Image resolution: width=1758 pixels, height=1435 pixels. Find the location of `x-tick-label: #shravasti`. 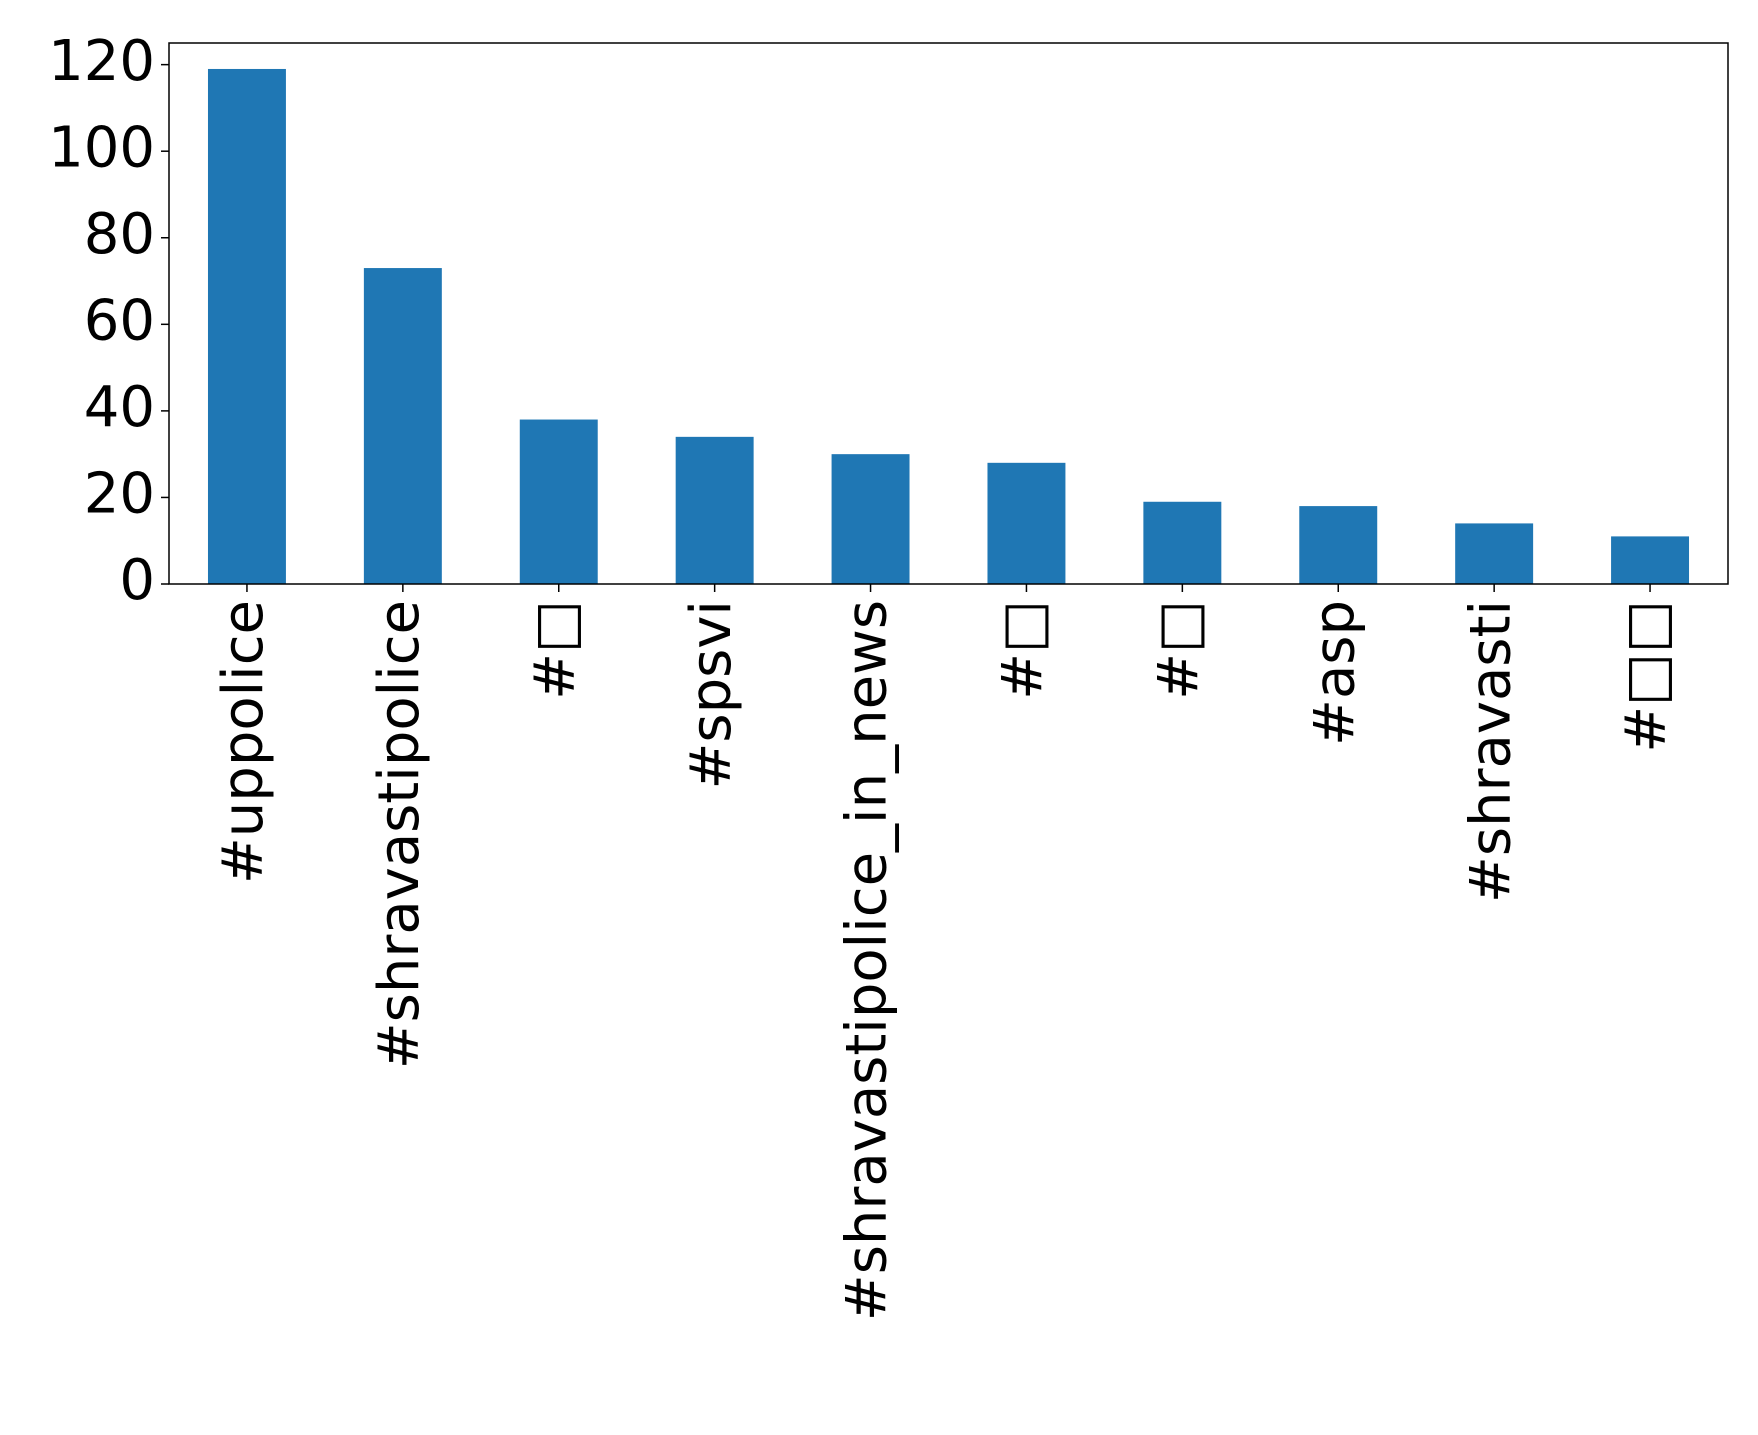

x-tick-label: #shravasti is located at coordinates (1490, 751).